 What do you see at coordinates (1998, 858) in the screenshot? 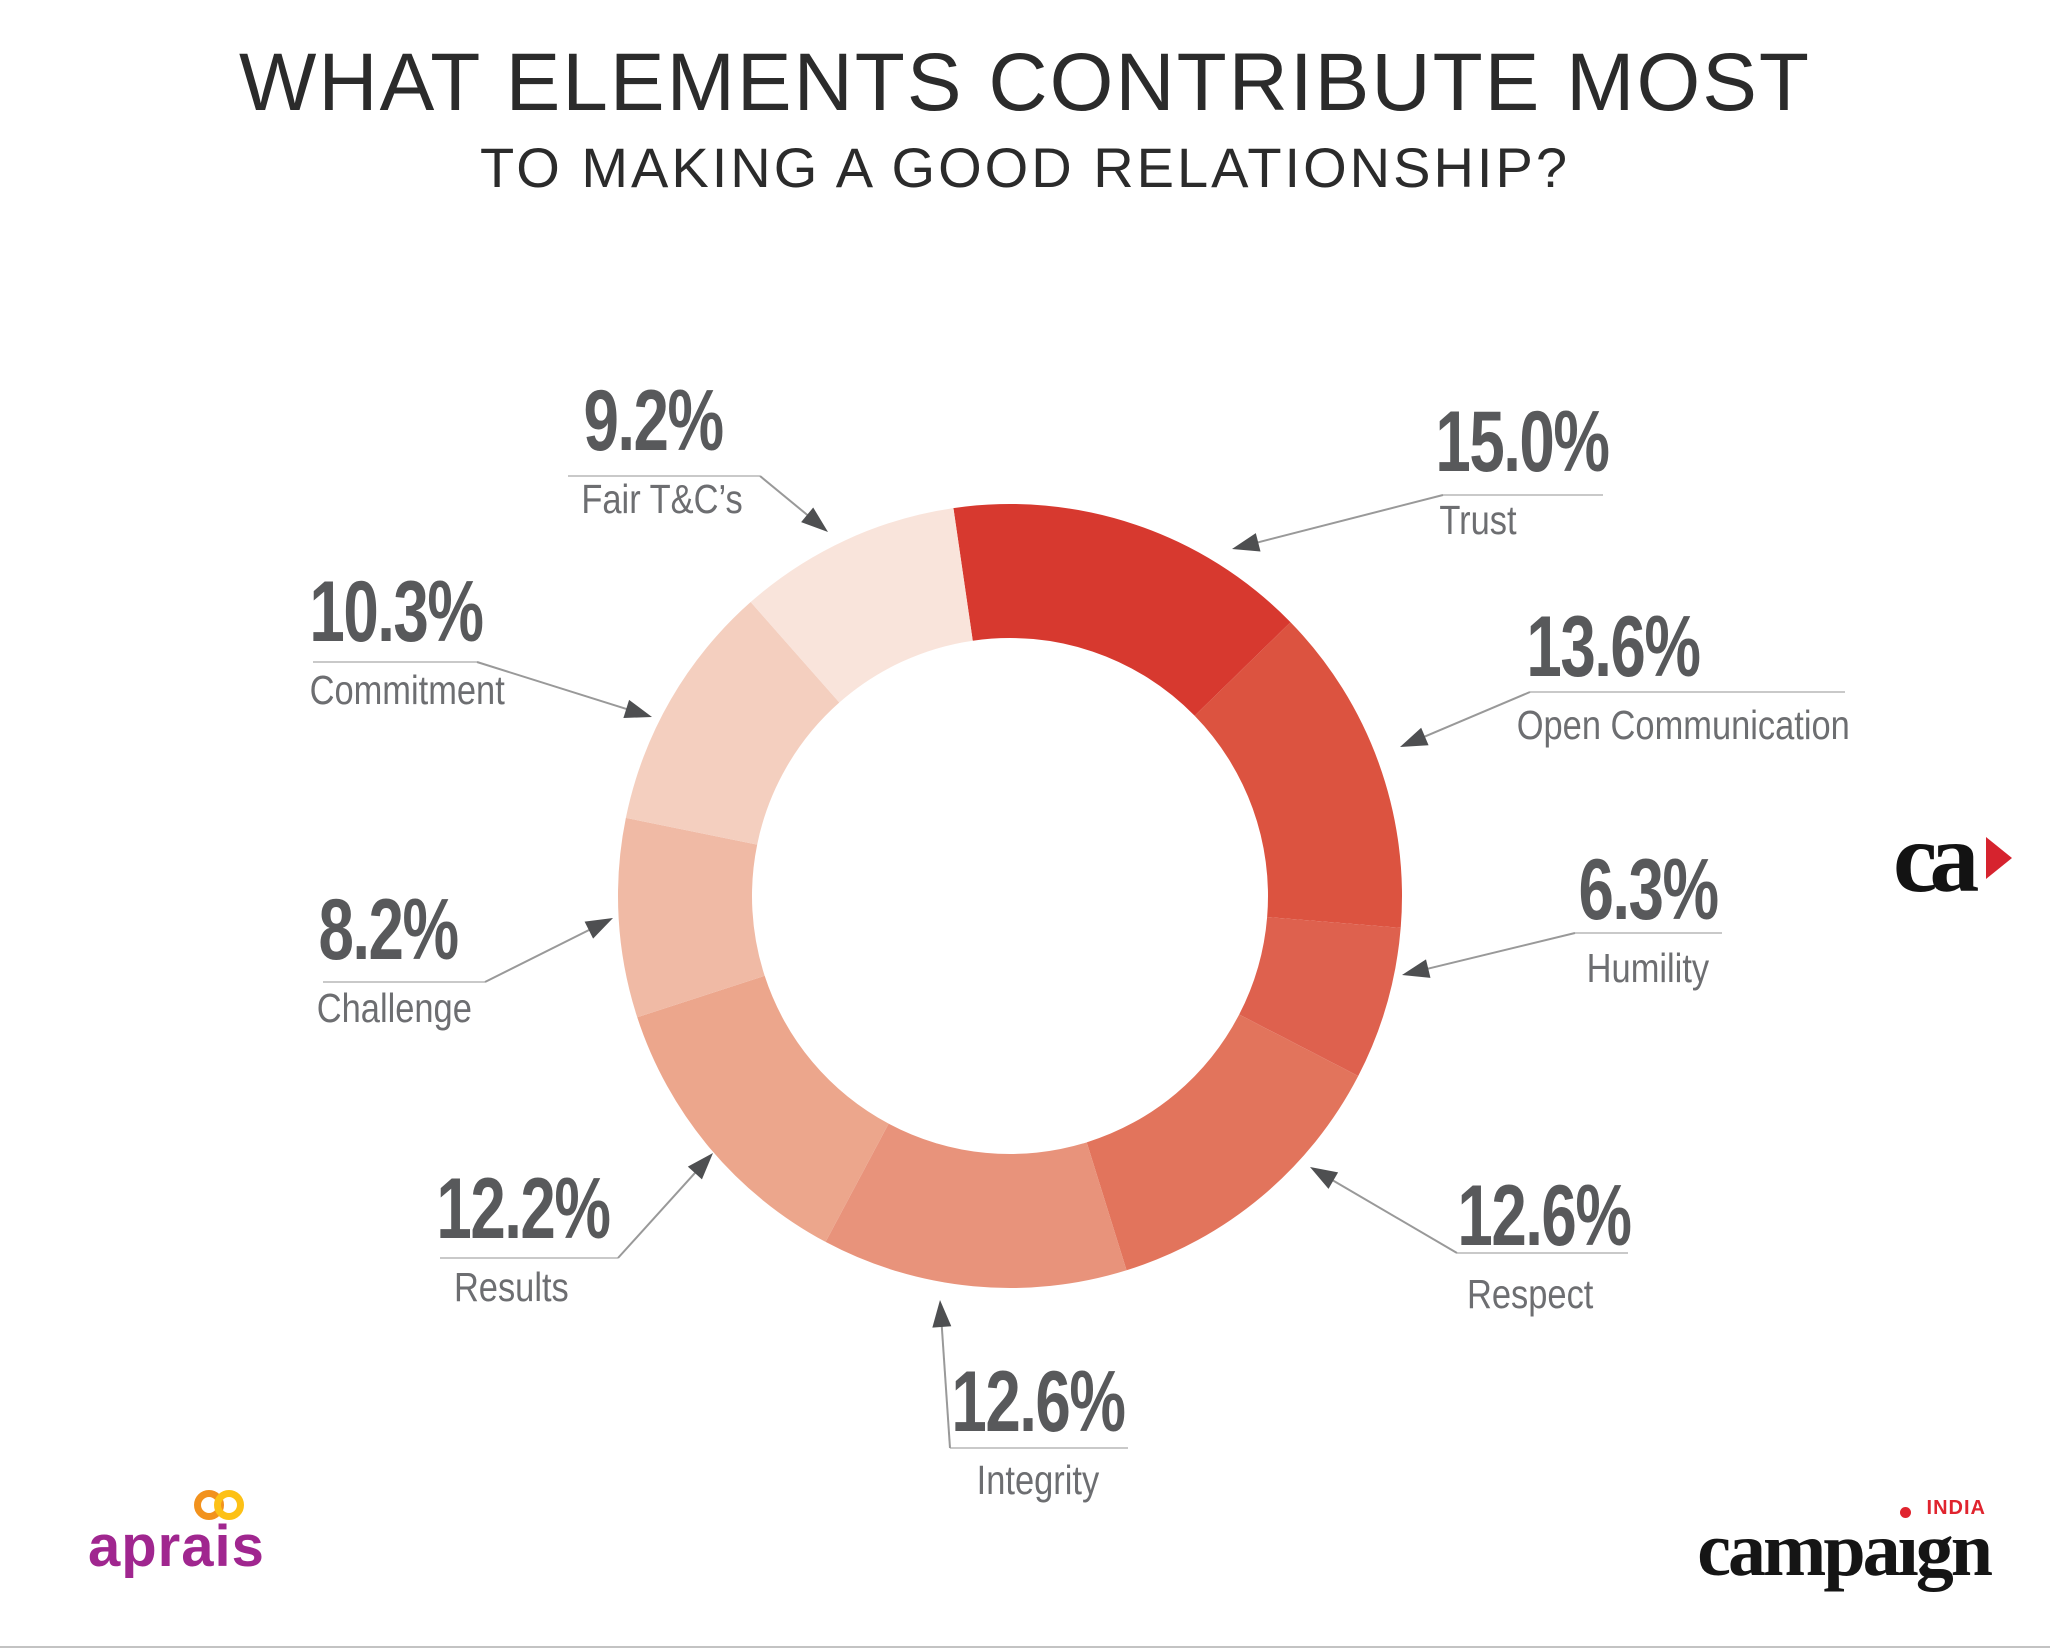
I see `ca-arrow-icon` at bounding box center [1998, 858].